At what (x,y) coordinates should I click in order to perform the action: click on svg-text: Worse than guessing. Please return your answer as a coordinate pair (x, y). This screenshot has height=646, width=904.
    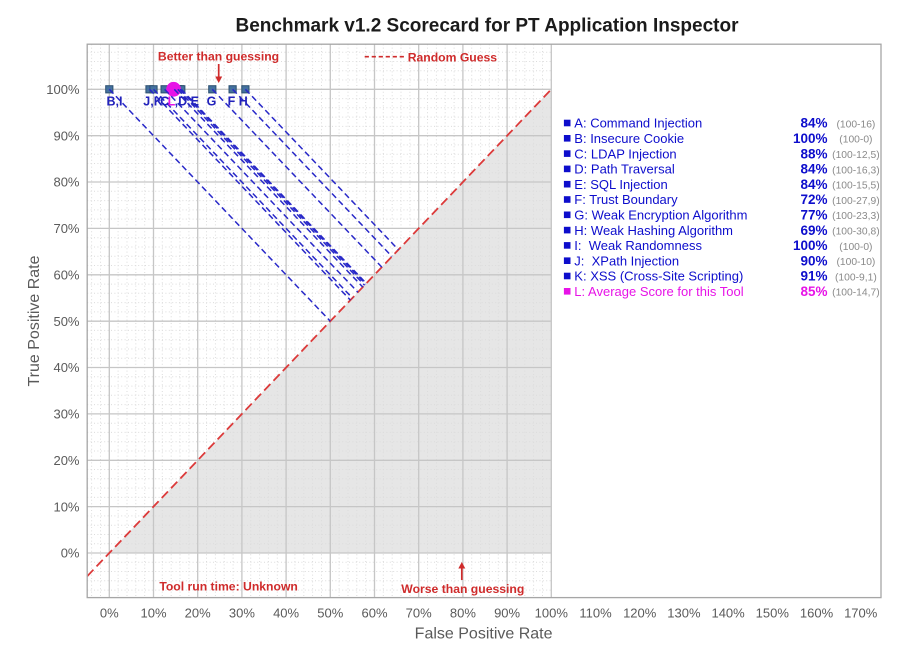
    Looking at the image, I should click on (462, 589).